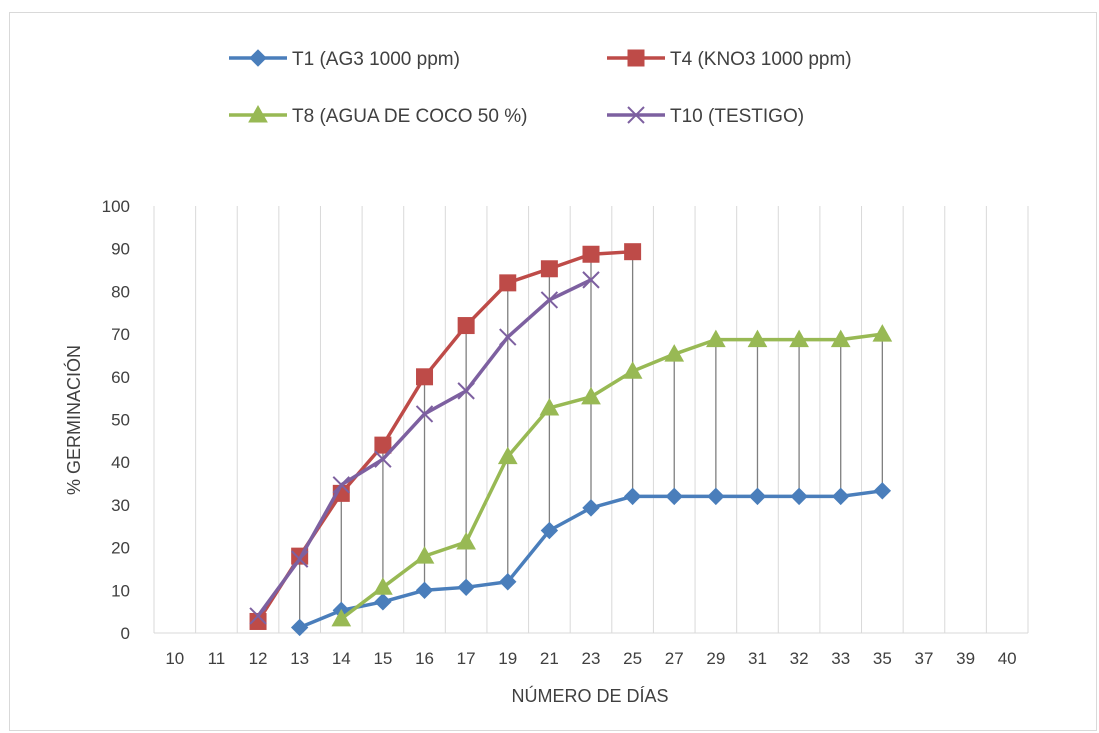 The height and width of the screenshot is (733, 1099). Describe the element at coordinates (174, 658) in the screenshot. I see `x-tick-label: 10` at that location.